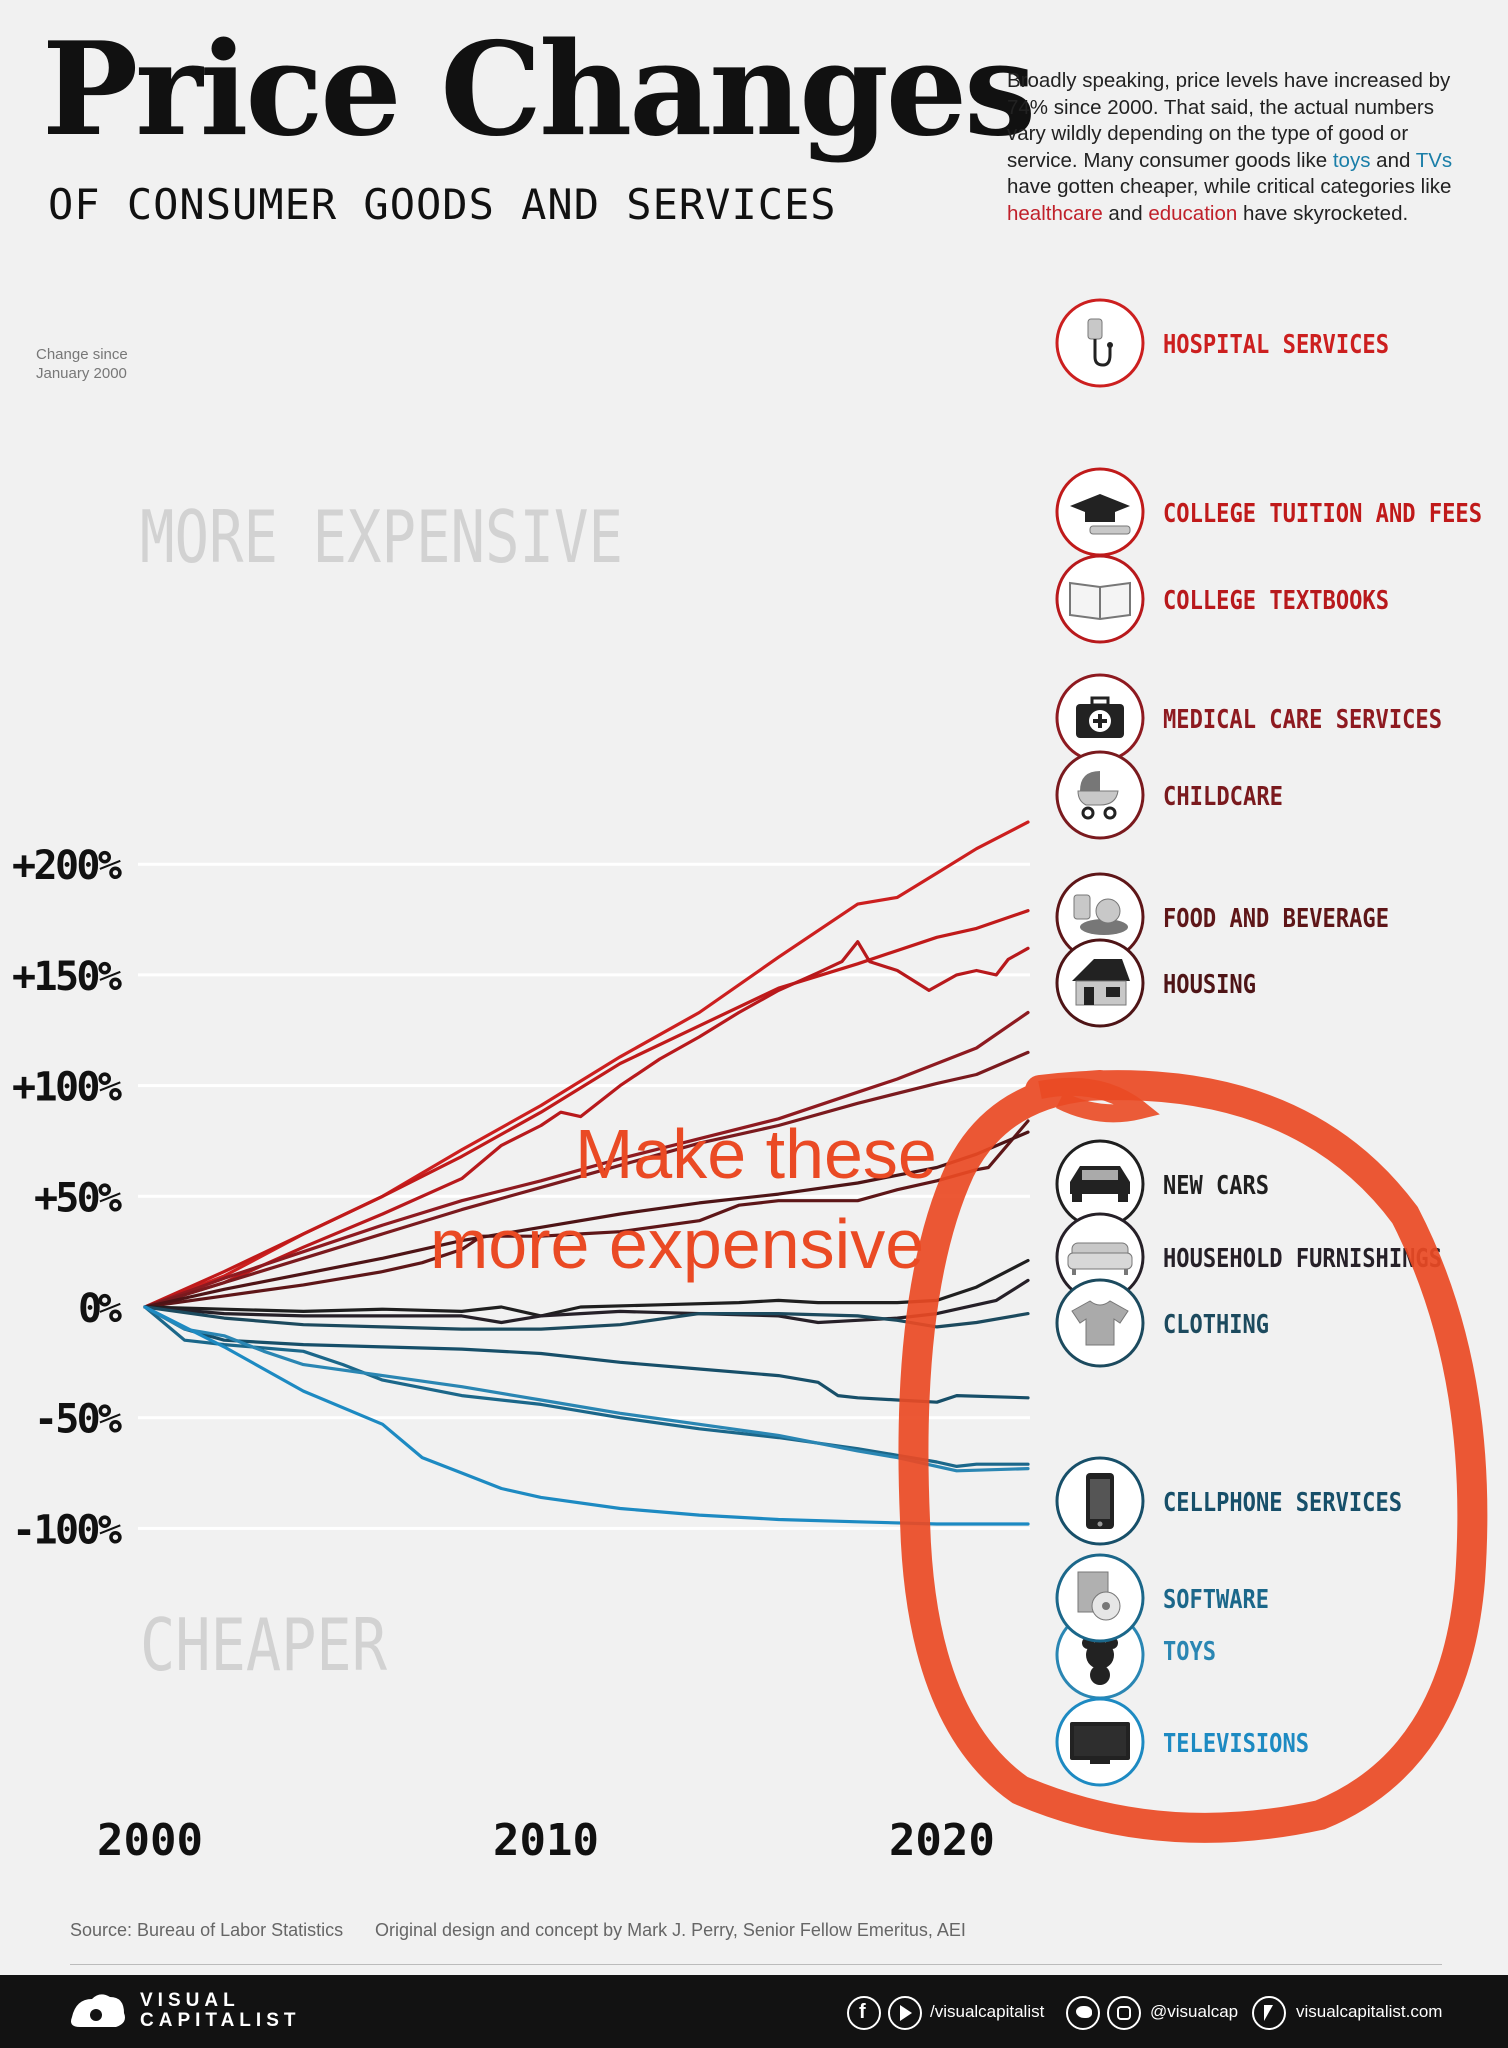 This screenshot has height=2048, width=1508. What do you see at coordinates (1100, 1257) in the screenshot?
I see `sofa-icon` at bounding box center [1100, 1257].